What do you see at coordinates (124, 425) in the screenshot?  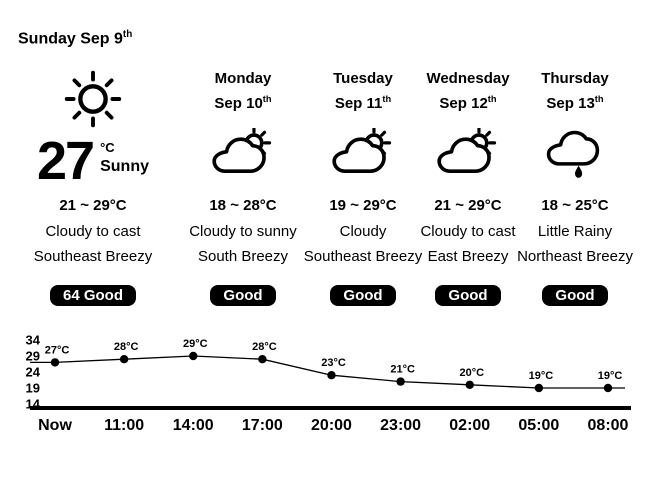 I see `x-tick-label: 11:00` at bounding box center [124, 425].